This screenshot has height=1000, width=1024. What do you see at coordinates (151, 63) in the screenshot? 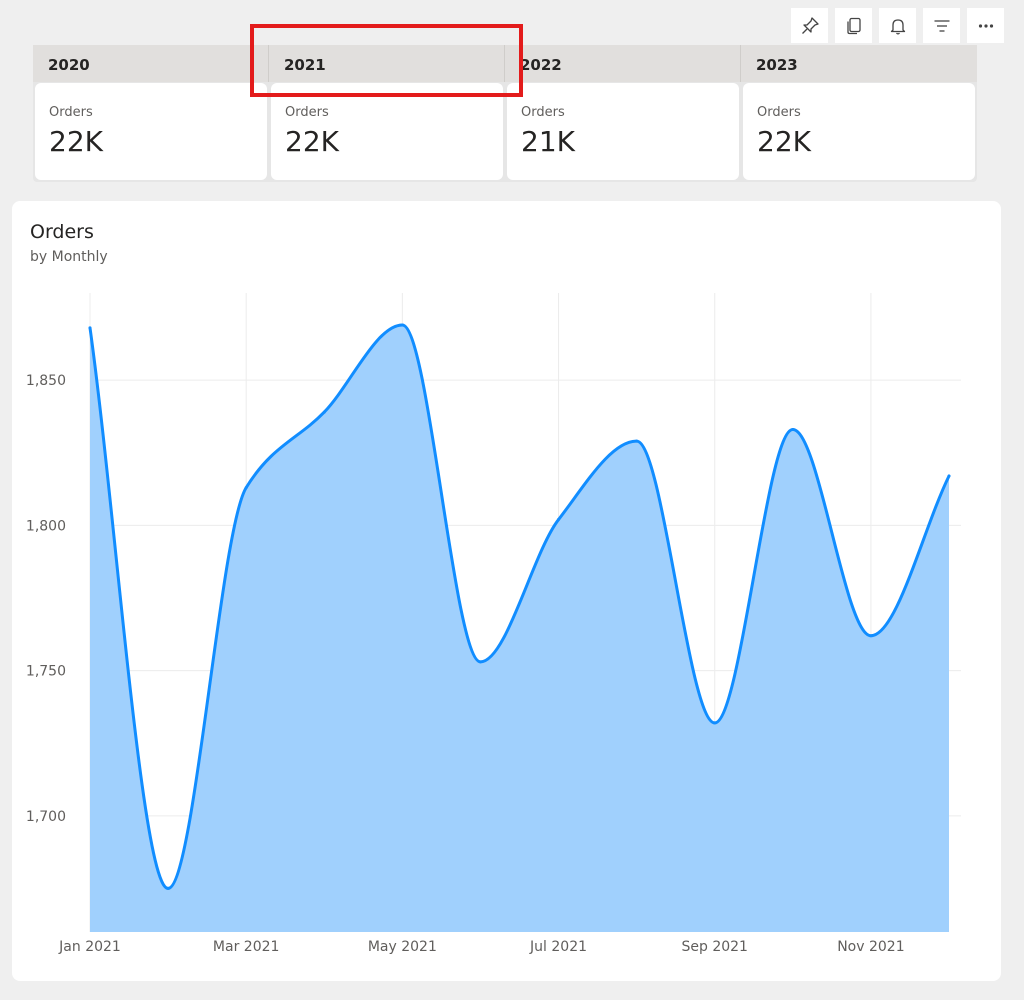
I see `card-year-header: 2020` at bounding box center [151, 63].